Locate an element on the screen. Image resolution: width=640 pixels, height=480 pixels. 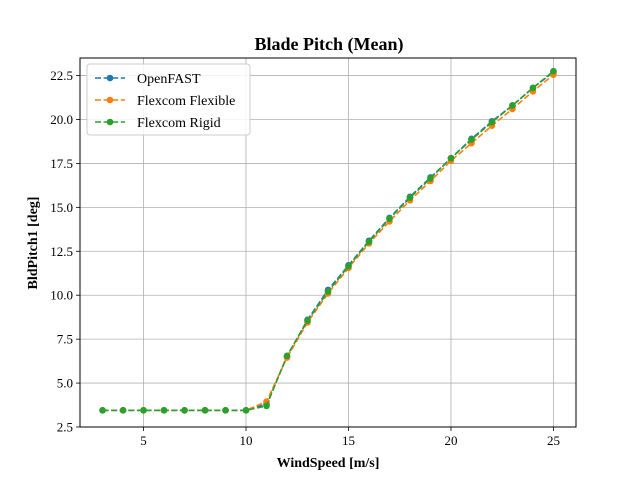
x-tick-label: 10 is located at coordinates (246, 440).